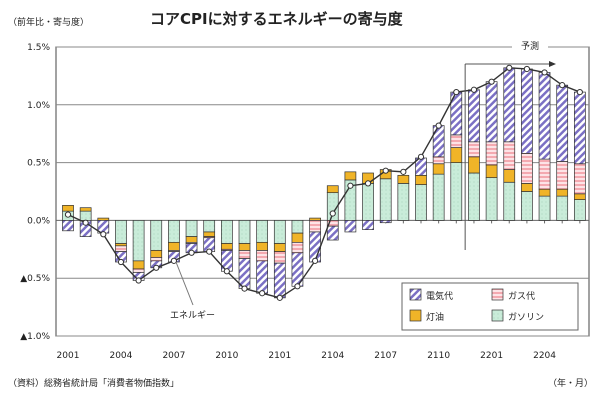 Image resolution: width=600 pixels, height=410 pixels. What do you see at coordinates (192, 315) in the screenshot?
I see `energy-line-label: エネルギー` at bounding box center [192, 315].